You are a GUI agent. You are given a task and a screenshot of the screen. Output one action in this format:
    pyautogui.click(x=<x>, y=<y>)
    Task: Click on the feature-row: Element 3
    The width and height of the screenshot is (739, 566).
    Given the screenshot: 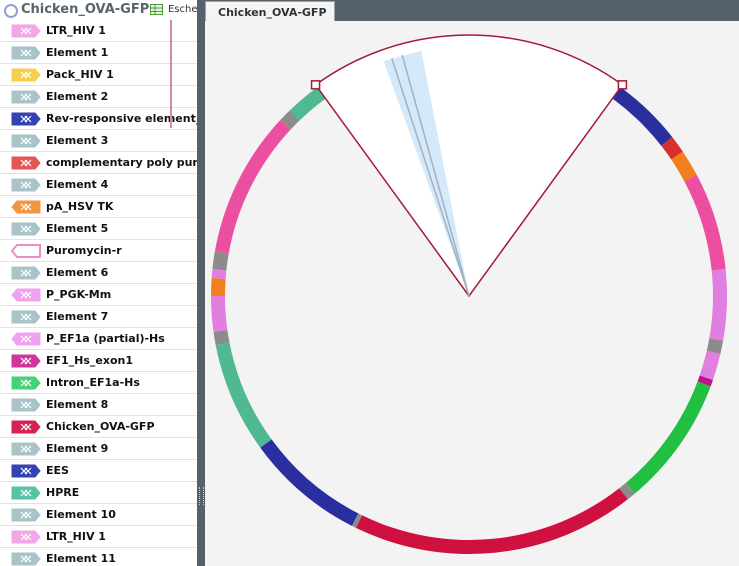 What is the action you would take?
    pyautogui.click(x=98, y=141)
    